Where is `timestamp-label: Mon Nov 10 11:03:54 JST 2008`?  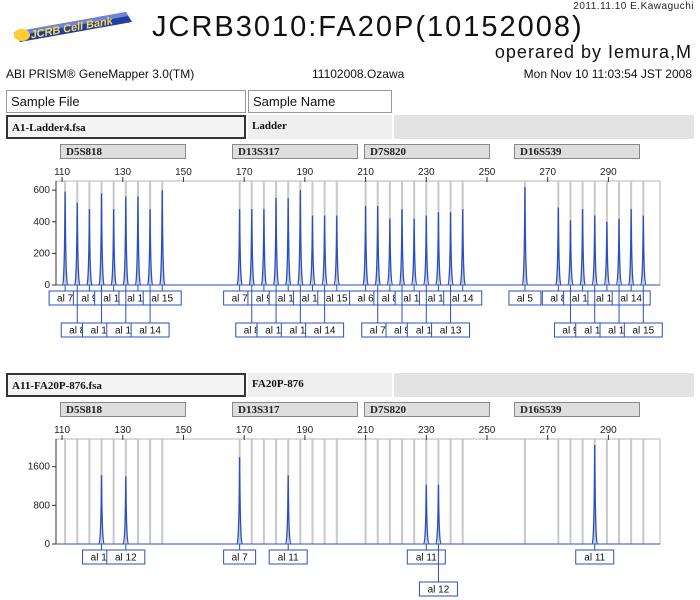
timestamp-label: Mon Nov 10 11:03:54 JST 2008 is located at coordinates (607, 74).